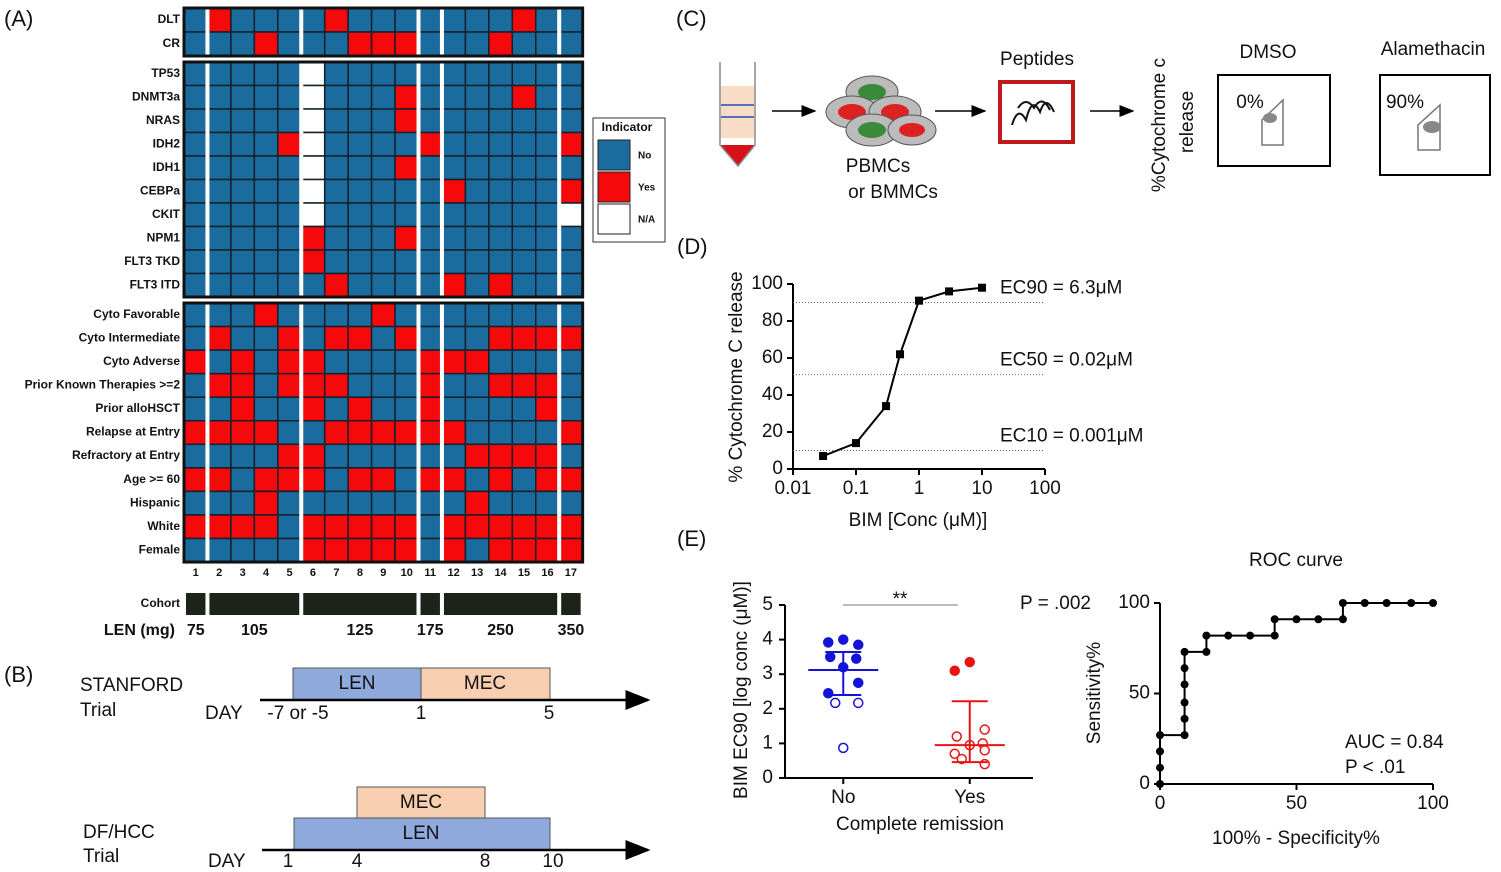 The width and height of the screenshot is (1501, 872). What do you see at coordinates (644, 156) in the screenshot?
I see `legend-label: No` at bounding box center [644, 156].